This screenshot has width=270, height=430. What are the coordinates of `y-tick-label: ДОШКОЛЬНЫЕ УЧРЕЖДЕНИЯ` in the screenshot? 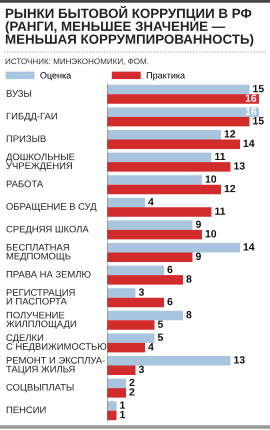 It's located at (40, 162).